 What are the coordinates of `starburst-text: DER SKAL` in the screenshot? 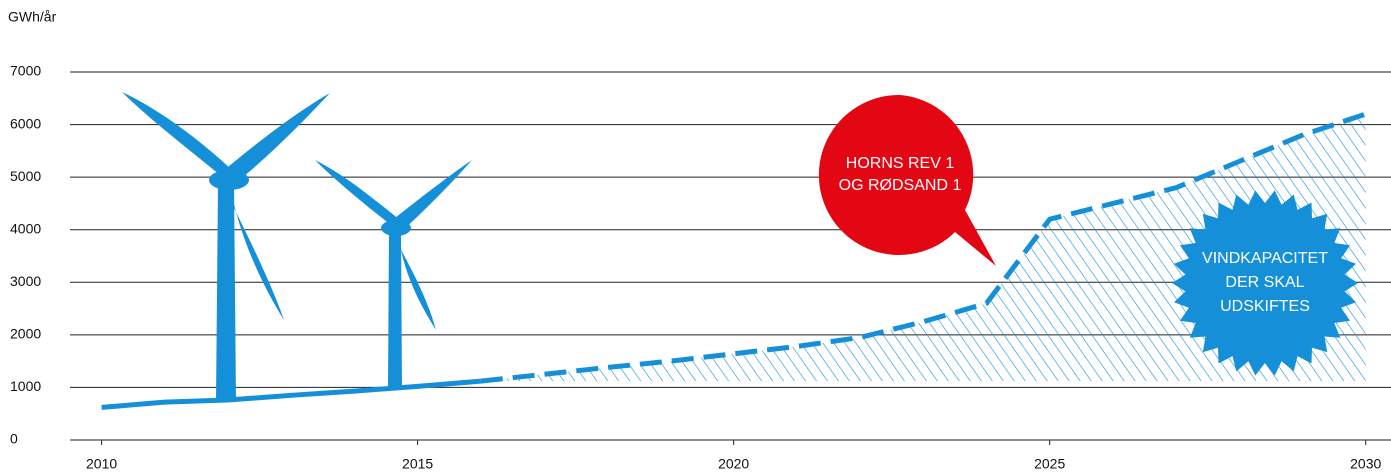 It's located at (1264, 282).